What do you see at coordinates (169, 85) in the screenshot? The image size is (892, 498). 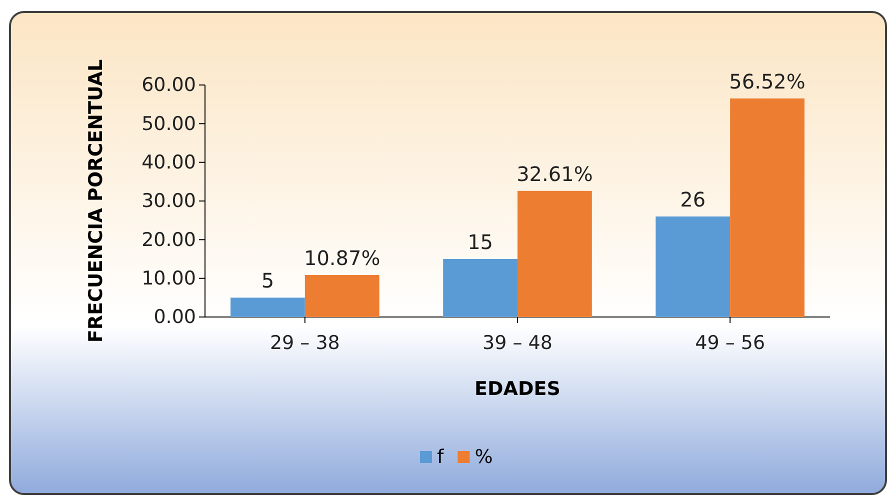 I see `y-tick-label: 60.00` at bounding box center [169, 85].